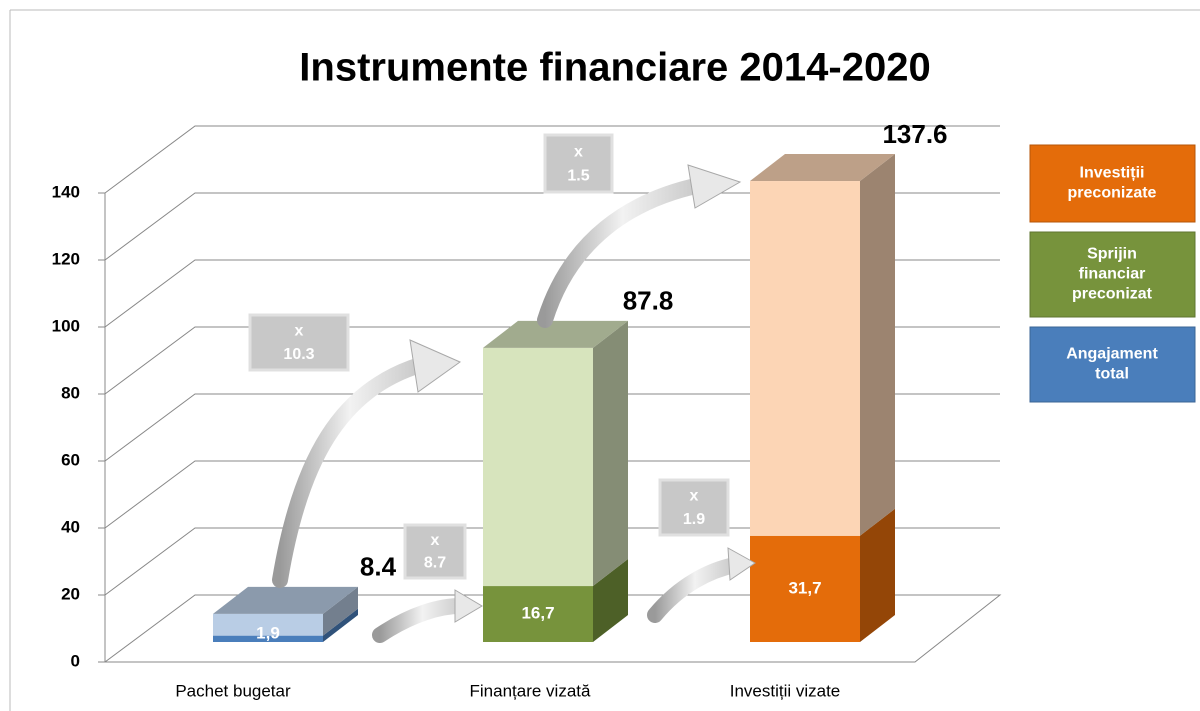 The height and width of the screenshot is (711, 1200). Describe the element at coordinates (66, 258) in the screenshot. I see `y-tick-label: 120` at that location.